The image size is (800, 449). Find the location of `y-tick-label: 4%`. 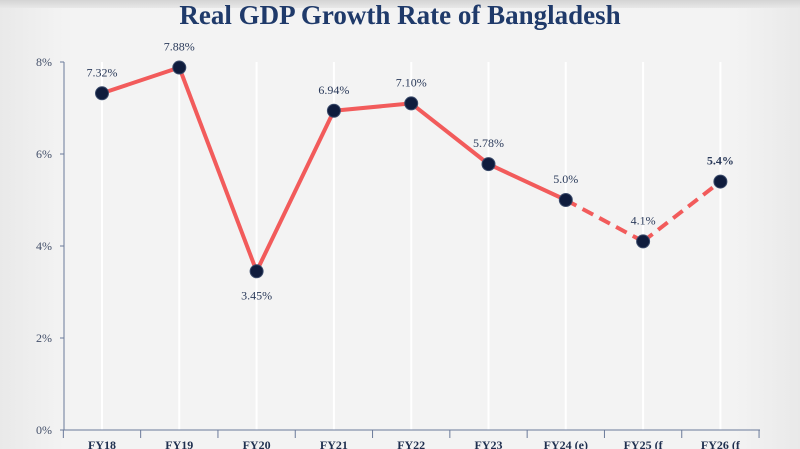

y-tick-label: 4% is located at coordinates (44, 246).